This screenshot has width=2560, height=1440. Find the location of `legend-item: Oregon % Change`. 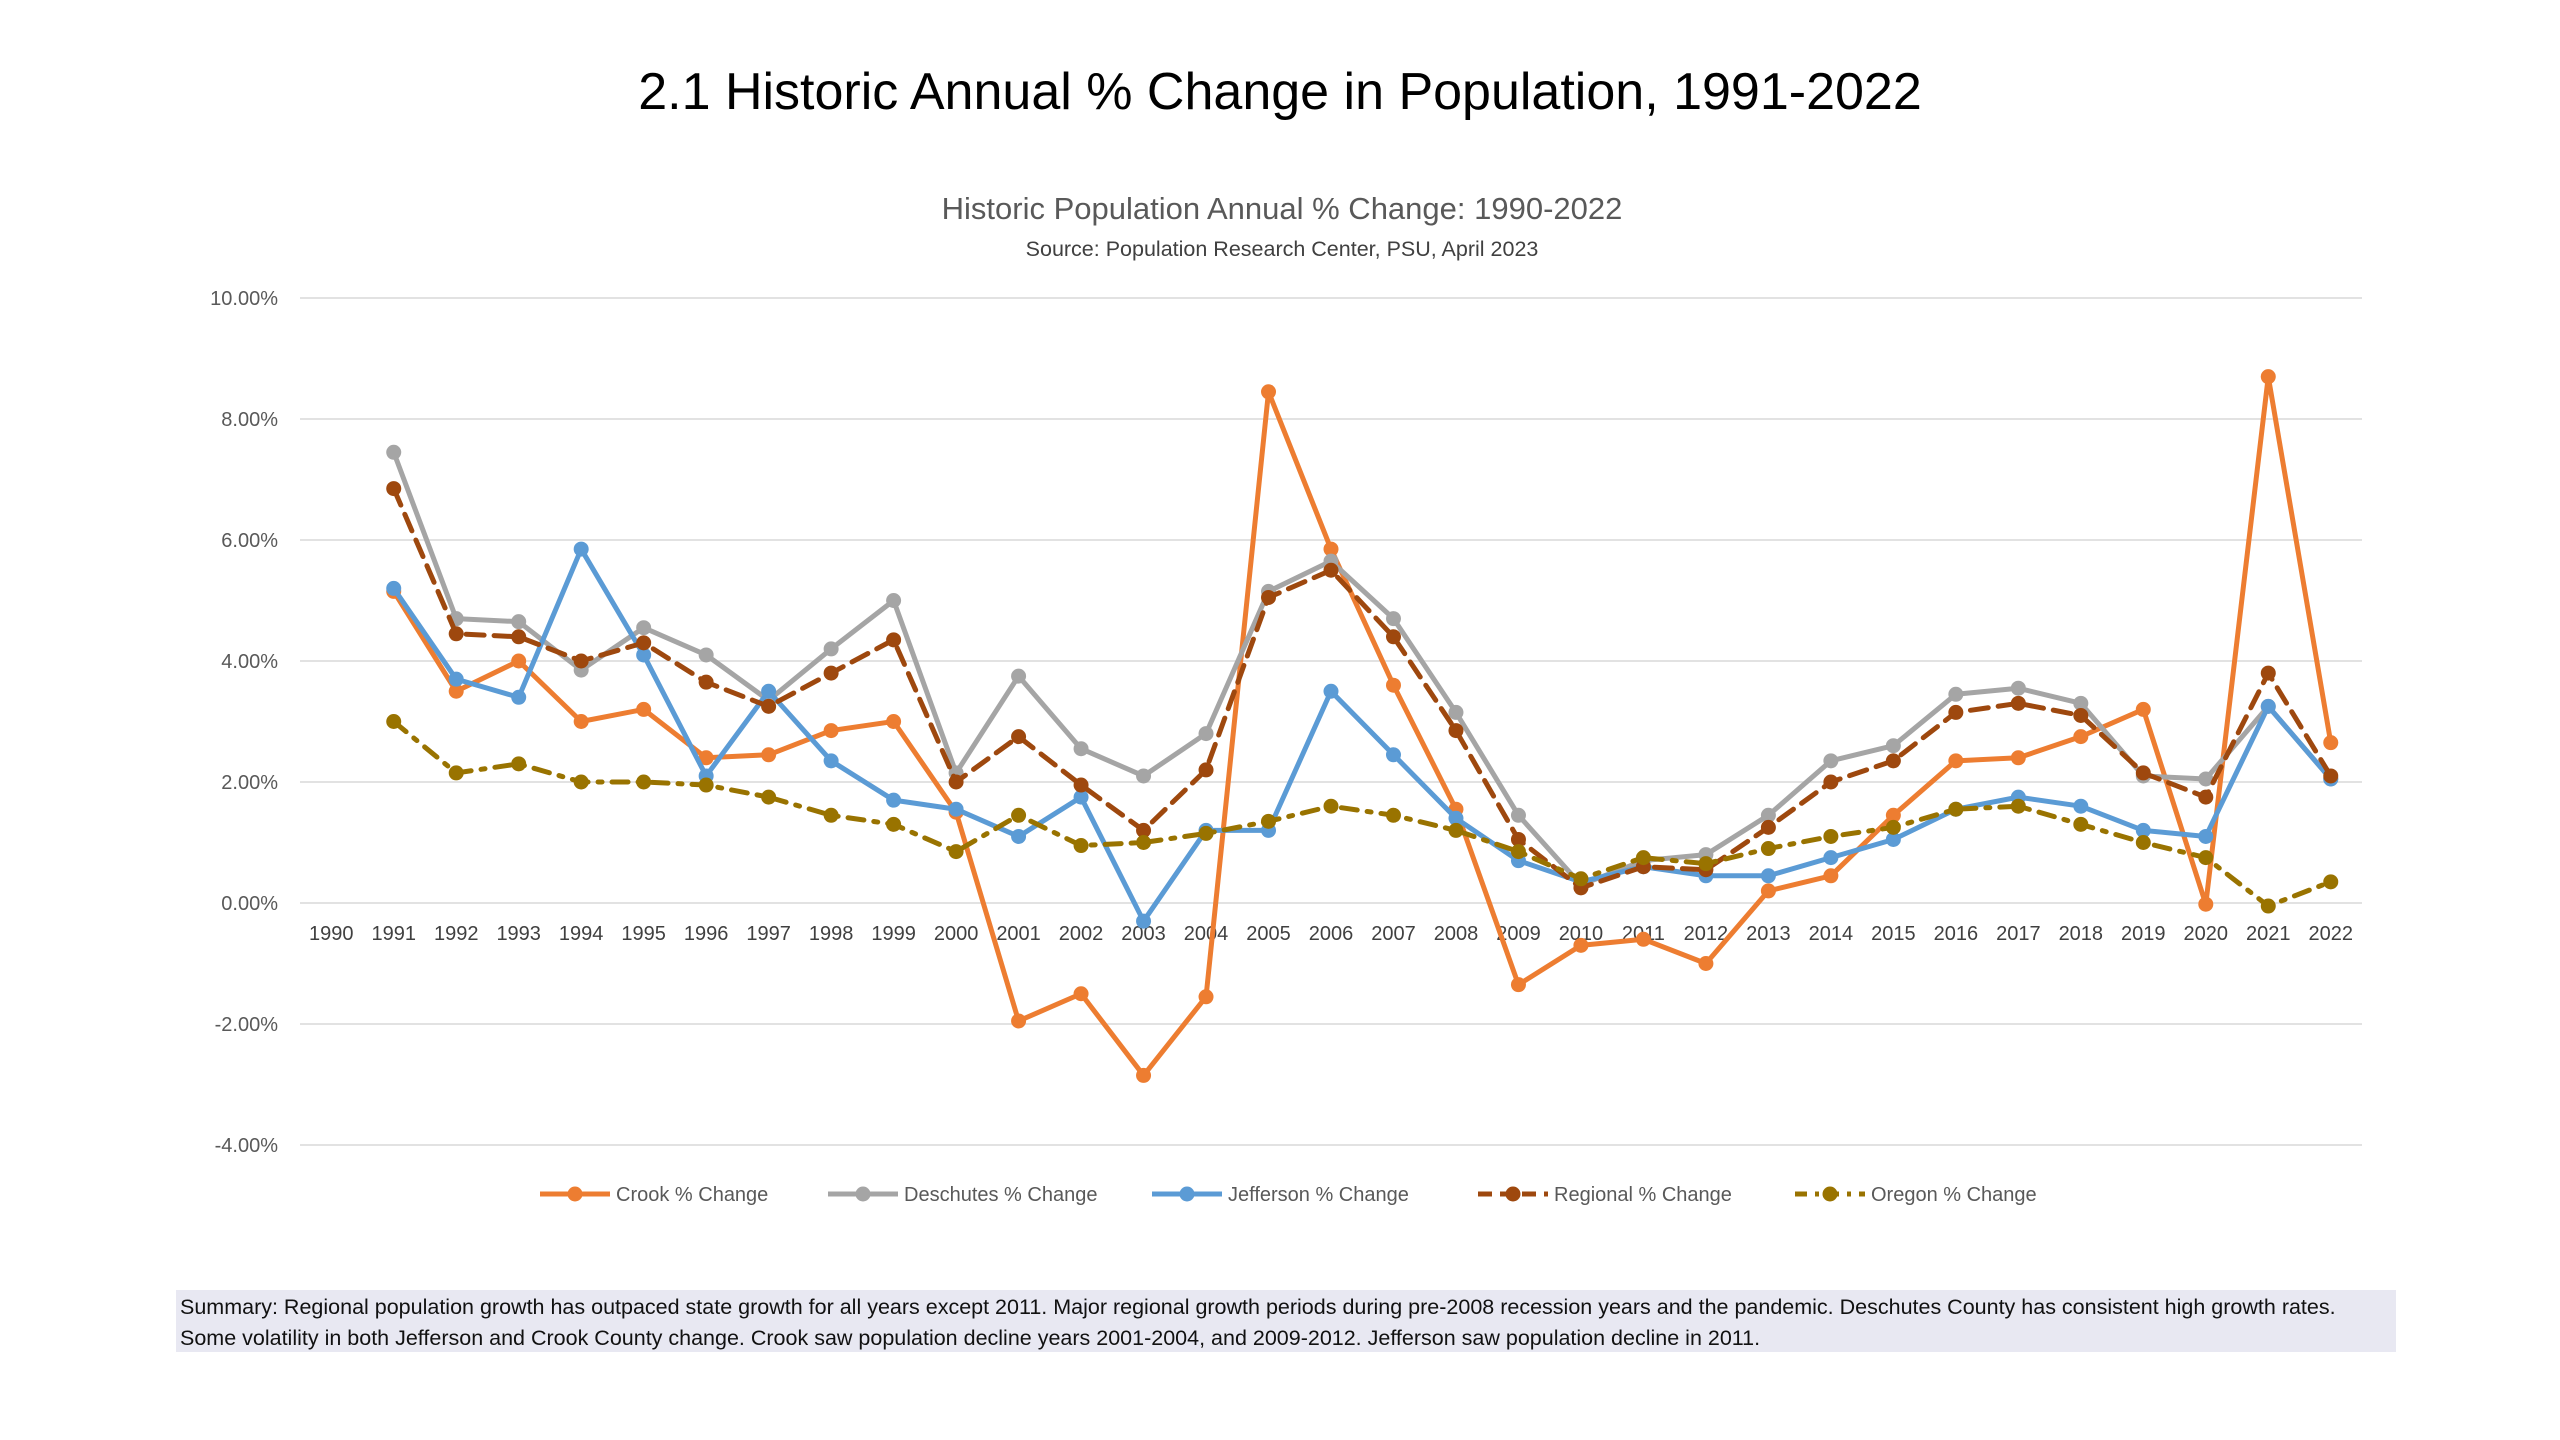

legend-item: Oregon % Change is located at coordinates (1916, 1195).